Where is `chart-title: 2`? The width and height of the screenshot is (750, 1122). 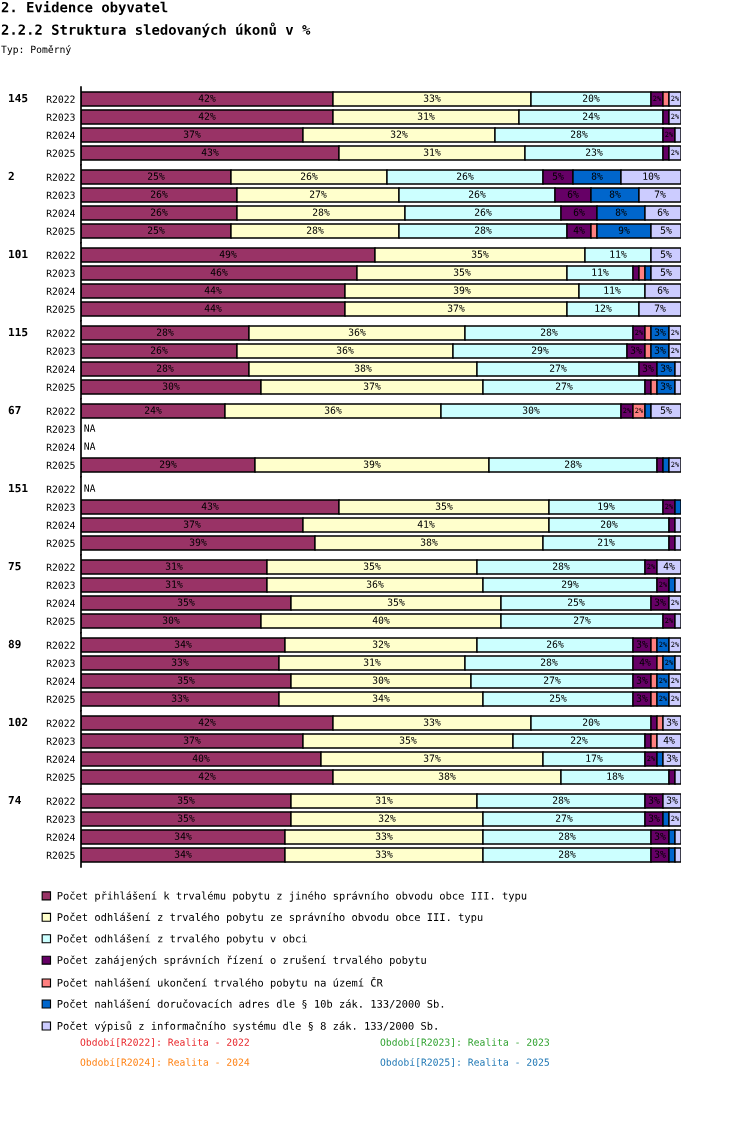
chart-title: 2 is located at coordinates (11, 176).